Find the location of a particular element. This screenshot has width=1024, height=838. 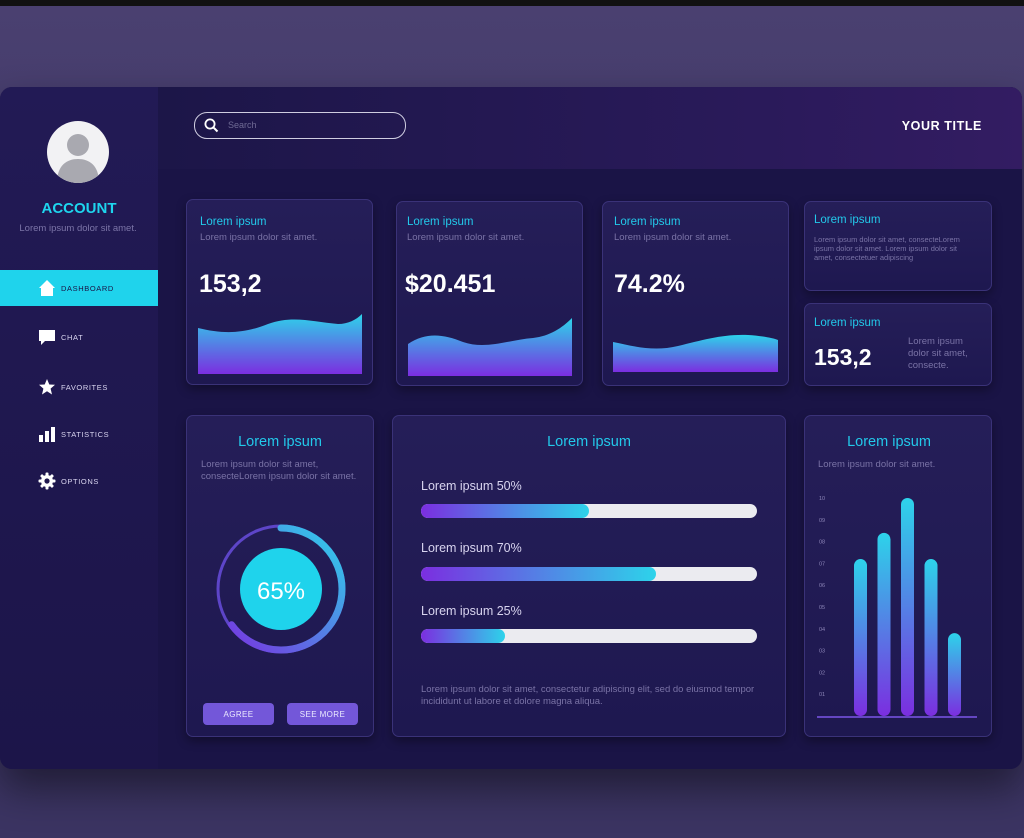

page-title: YOUR TITLE is located at coordinates (941, 126).